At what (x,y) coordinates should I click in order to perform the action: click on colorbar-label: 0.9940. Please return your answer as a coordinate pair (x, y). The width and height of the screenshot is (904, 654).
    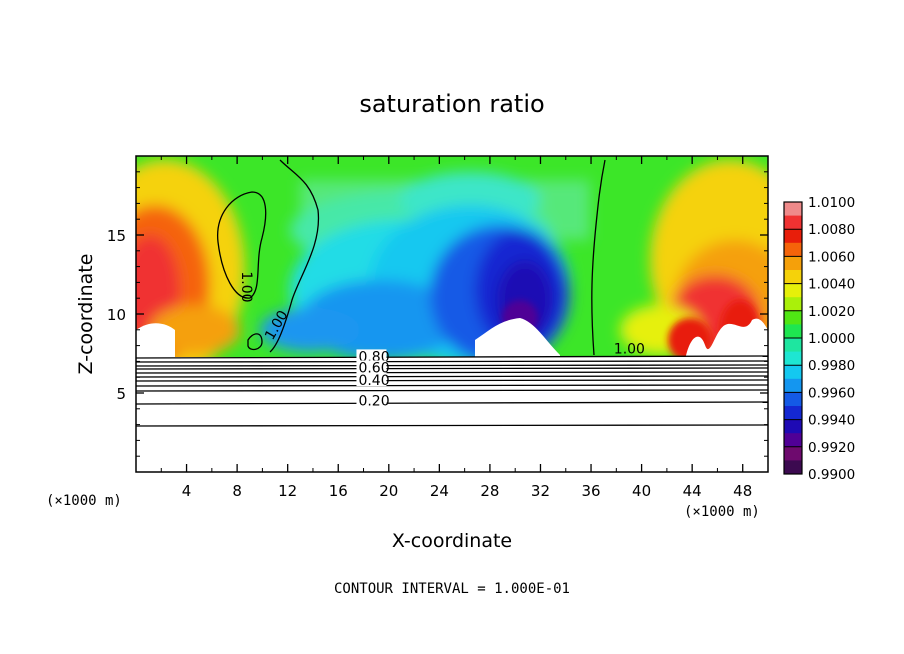
    Looking at the image, I should click on (831, 421).